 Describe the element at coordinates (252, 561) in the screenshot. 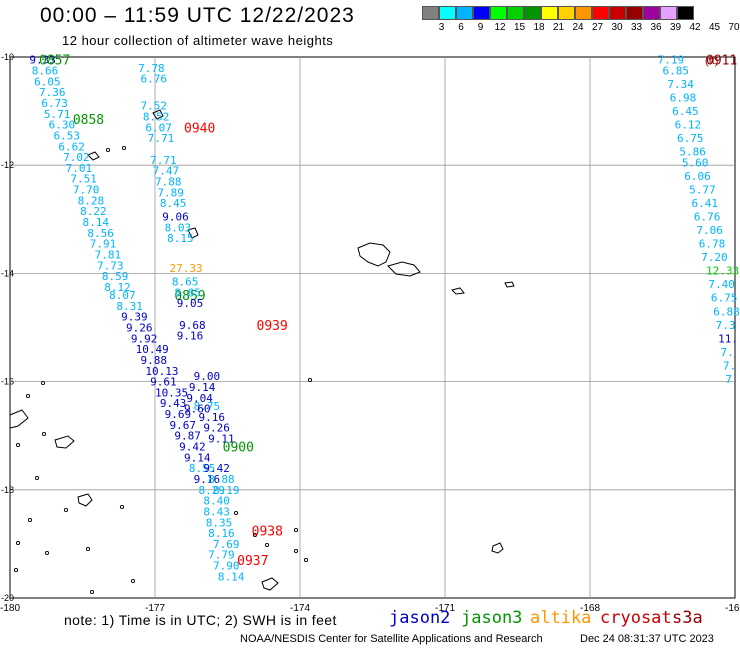

I see `pass-time-label: 0937` at that location.